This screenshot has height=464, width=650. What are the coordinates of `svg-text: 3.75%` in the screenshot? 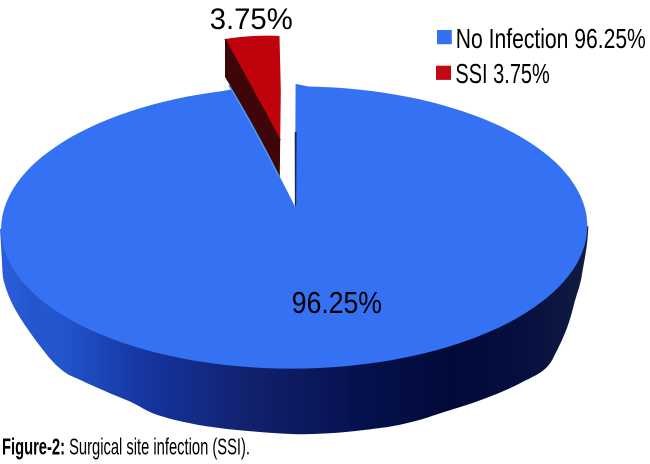 It's located at (251, 19).